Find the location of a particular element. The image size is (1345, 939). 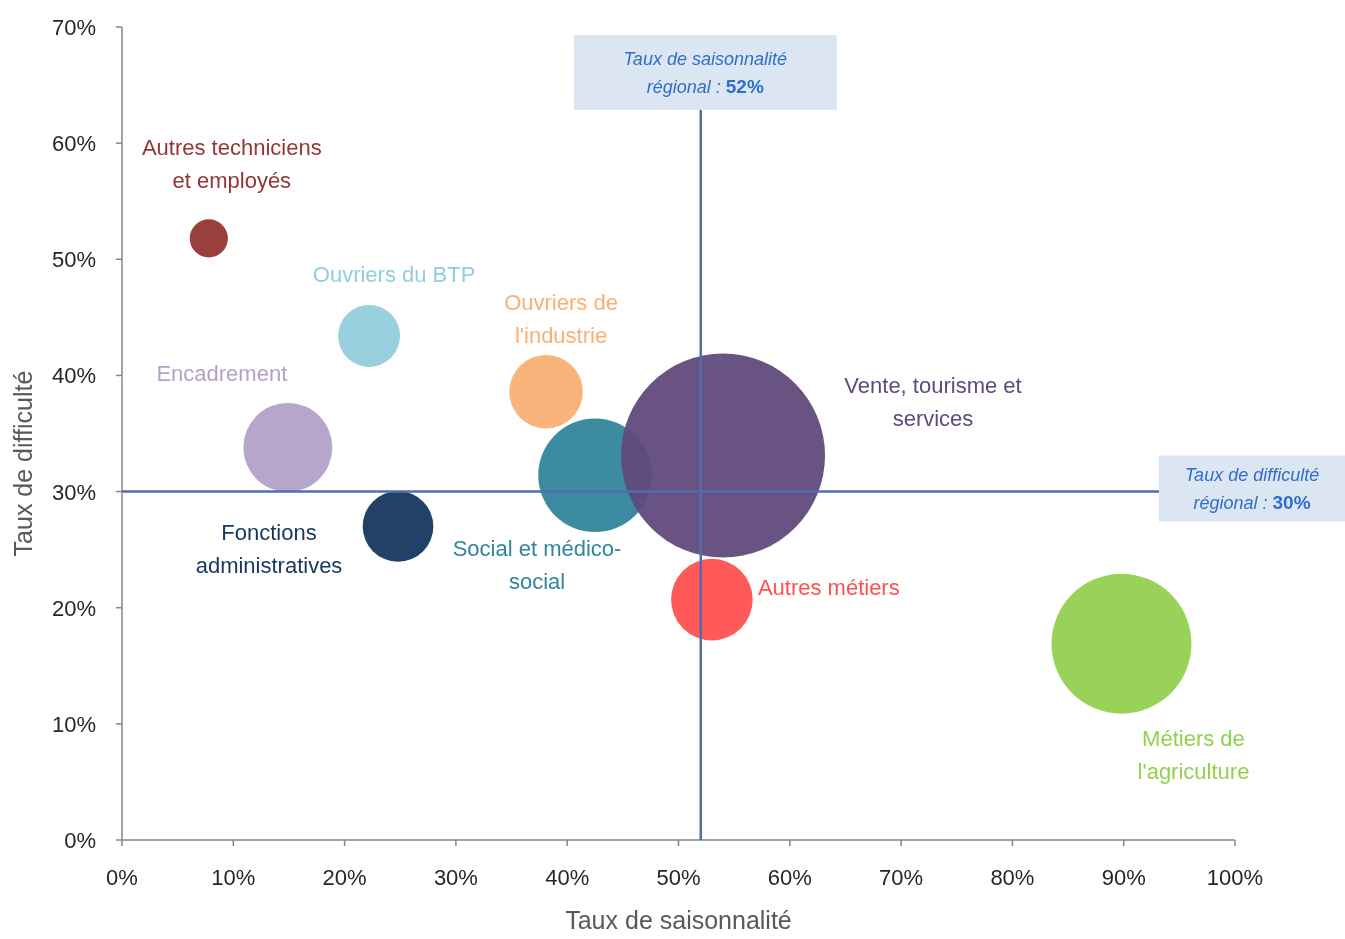

x-tick-label: 10% is located at coordinates (233, 877).